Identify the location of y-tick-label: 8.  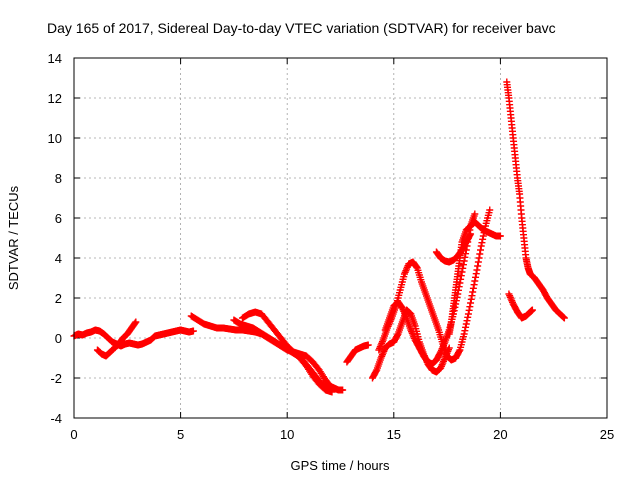
(58, 178).